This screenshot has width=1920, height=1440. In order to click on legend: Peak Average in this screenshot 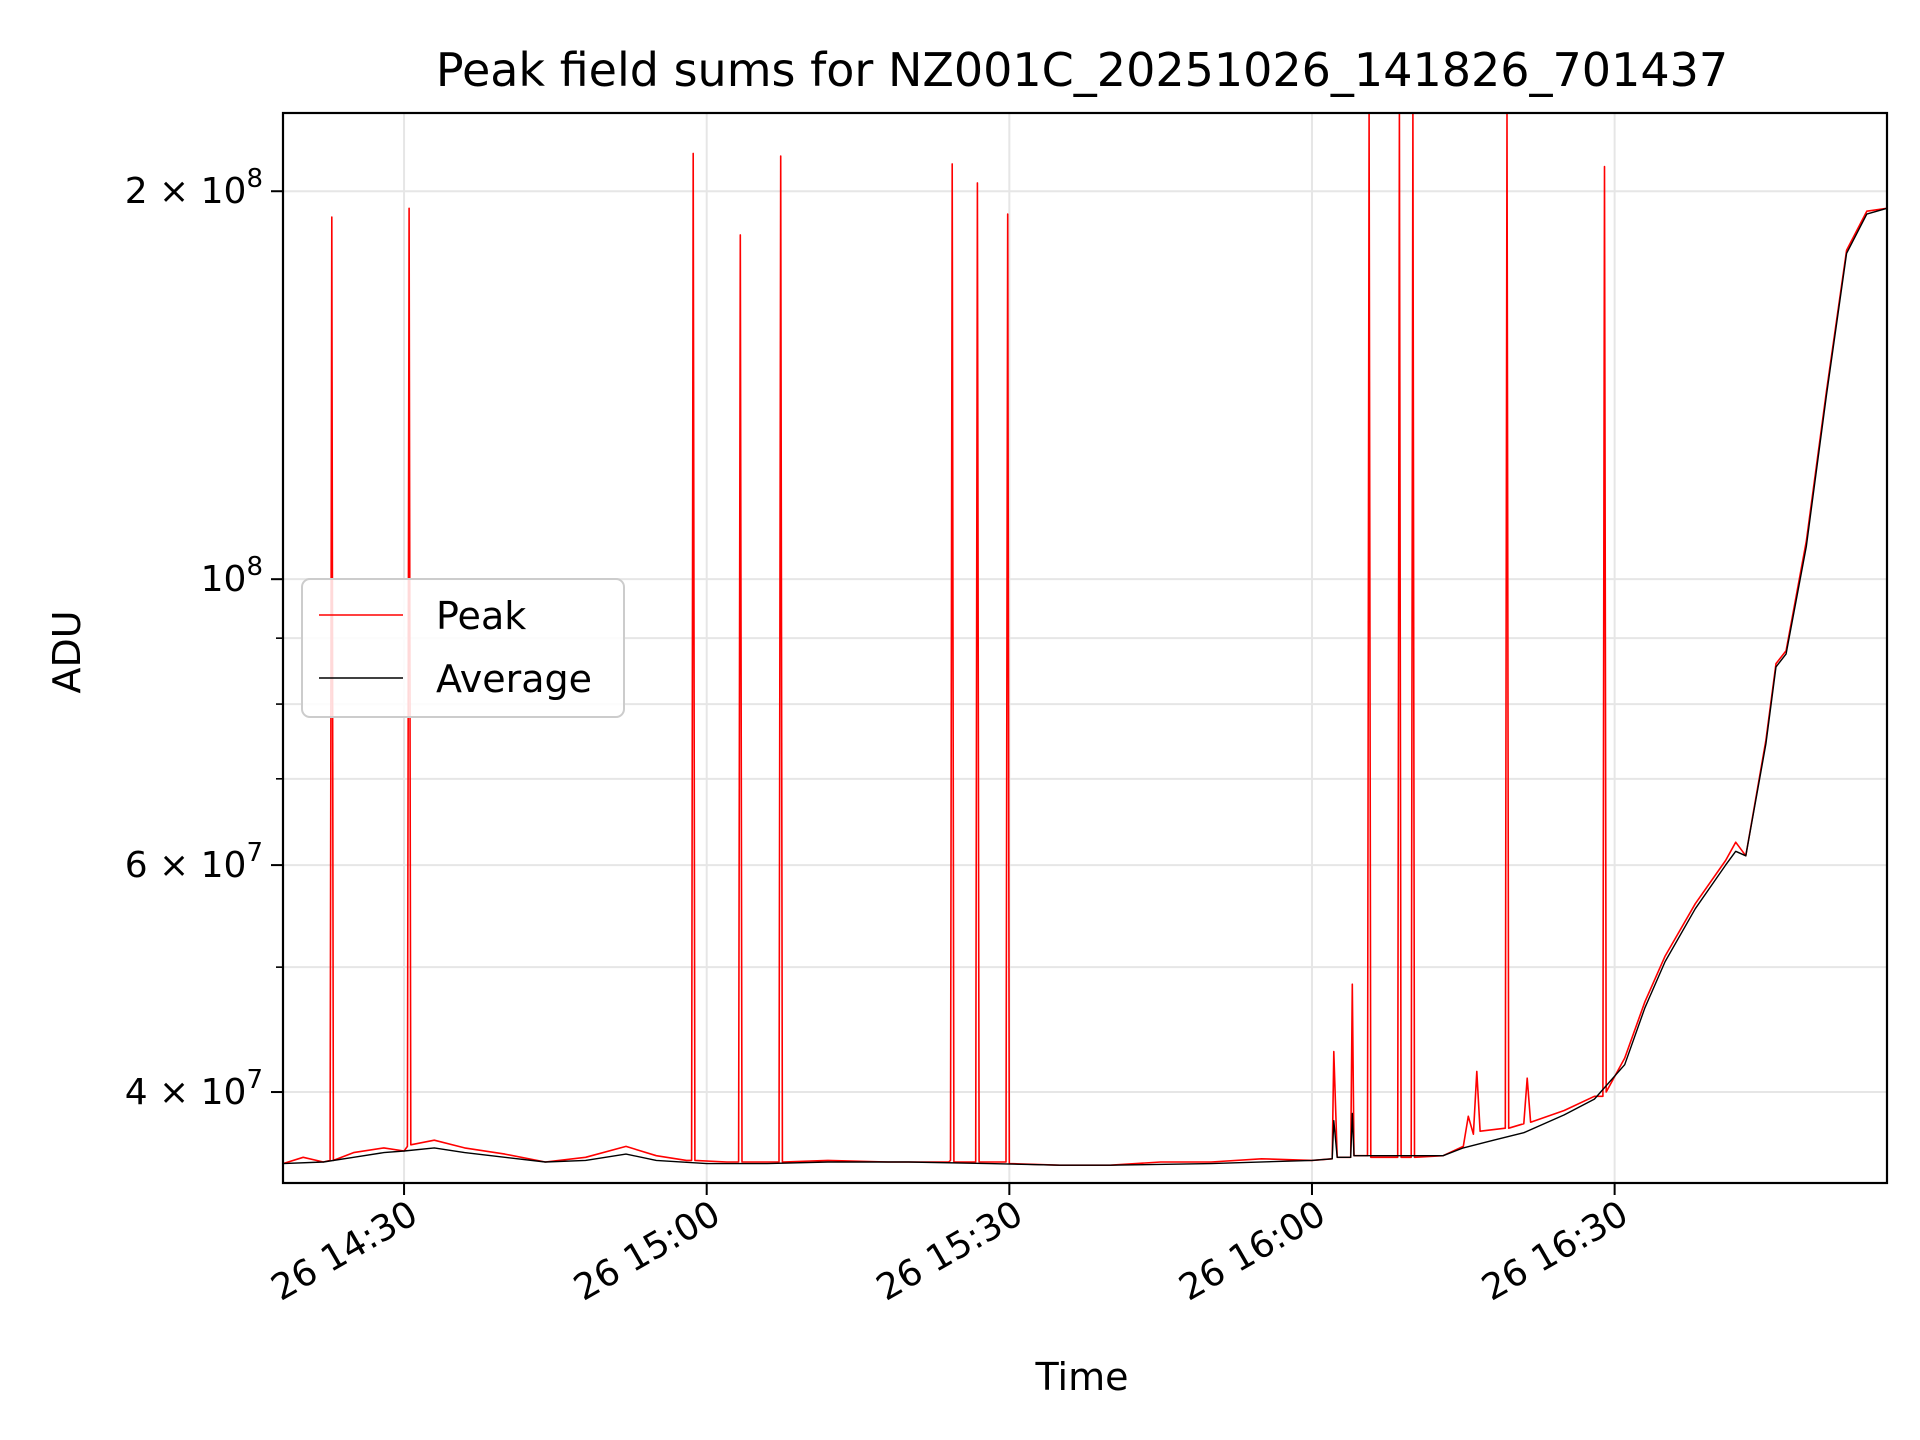, I will do `click(463, 648)`.